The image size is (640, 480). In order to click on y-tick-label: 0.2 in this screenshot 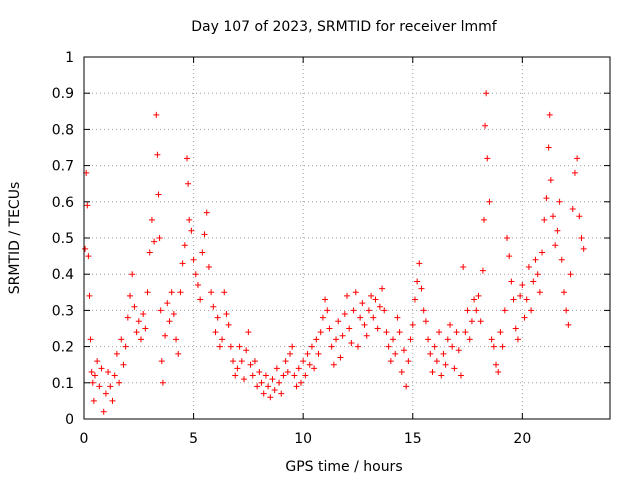, I will do `click(63, 348)`.